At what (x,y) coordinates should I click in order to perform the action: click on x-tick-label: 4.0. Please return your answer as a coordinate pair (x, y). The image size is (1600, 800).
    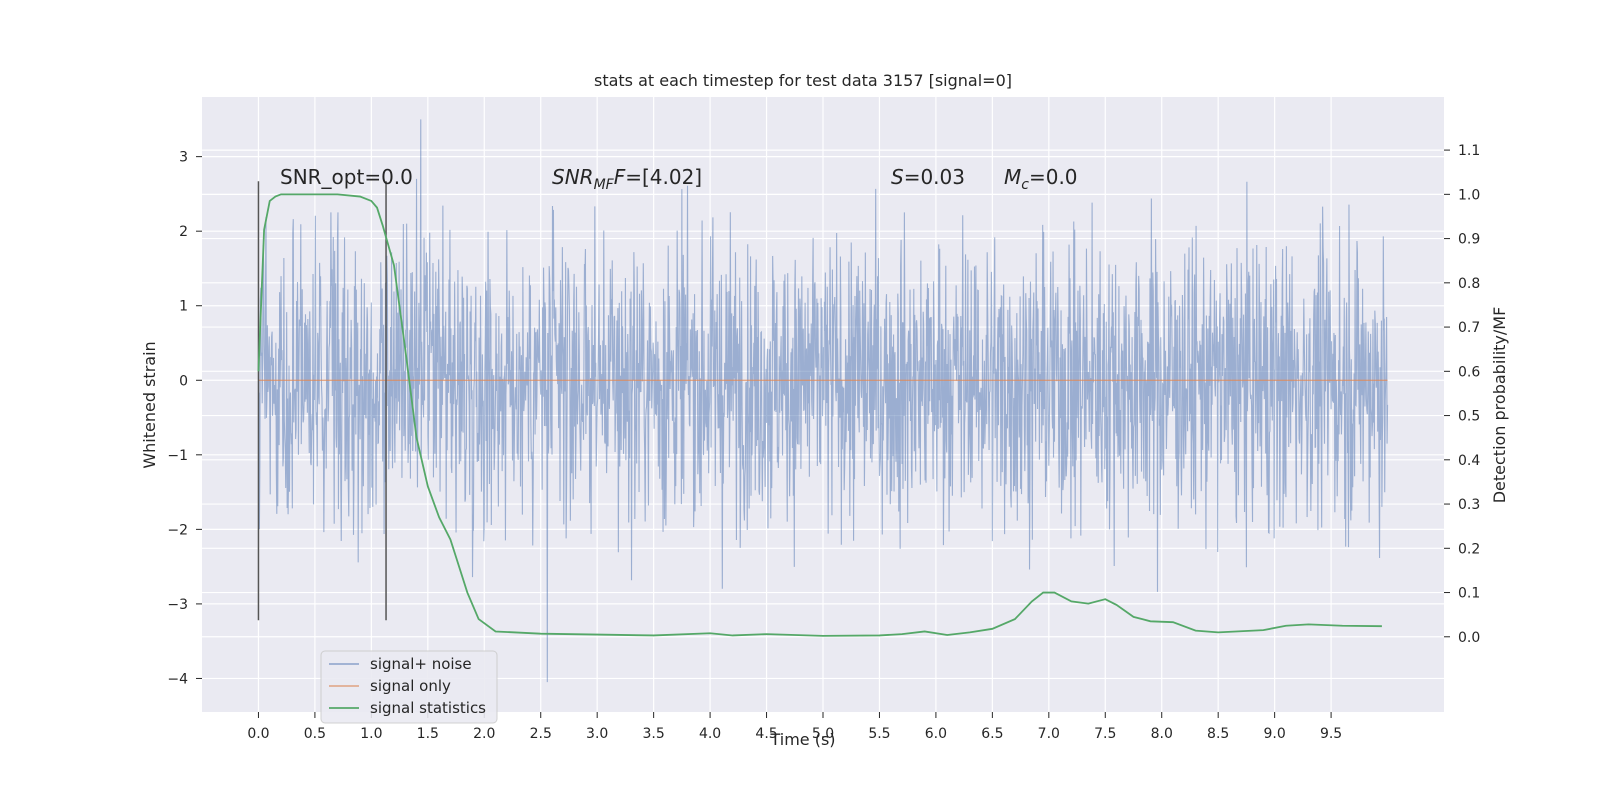
    Looking at the image, I should click on (710, 734).